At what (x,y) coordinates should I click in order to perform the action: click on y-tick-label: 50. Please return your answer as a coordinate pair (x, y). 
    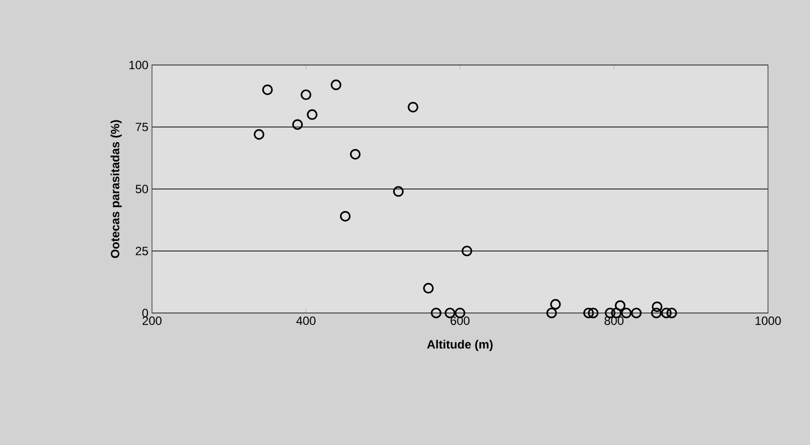
    Looking at the image, I should click on (142, 189).